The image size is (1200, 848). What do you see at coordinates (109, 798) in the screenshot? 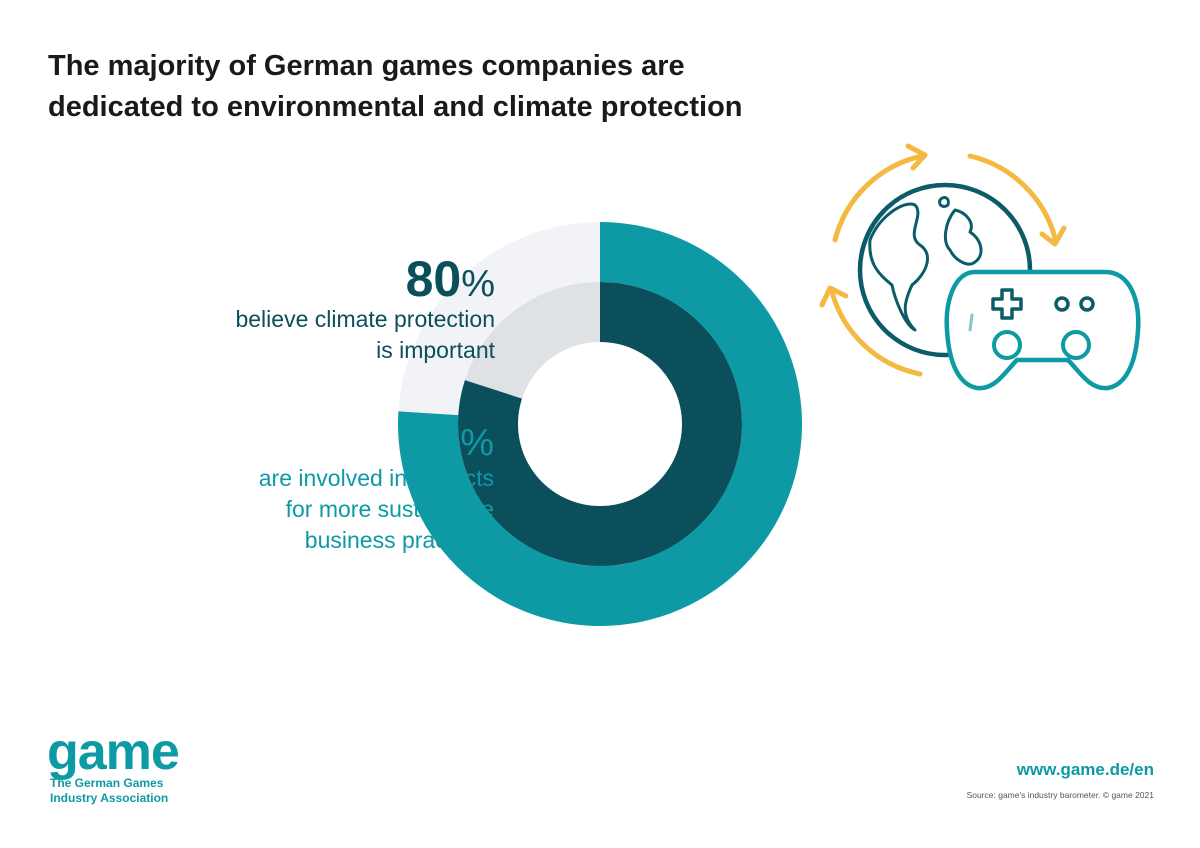
I see `logo-sub-line-2: Industry Association` at bounding box center [109, 798].